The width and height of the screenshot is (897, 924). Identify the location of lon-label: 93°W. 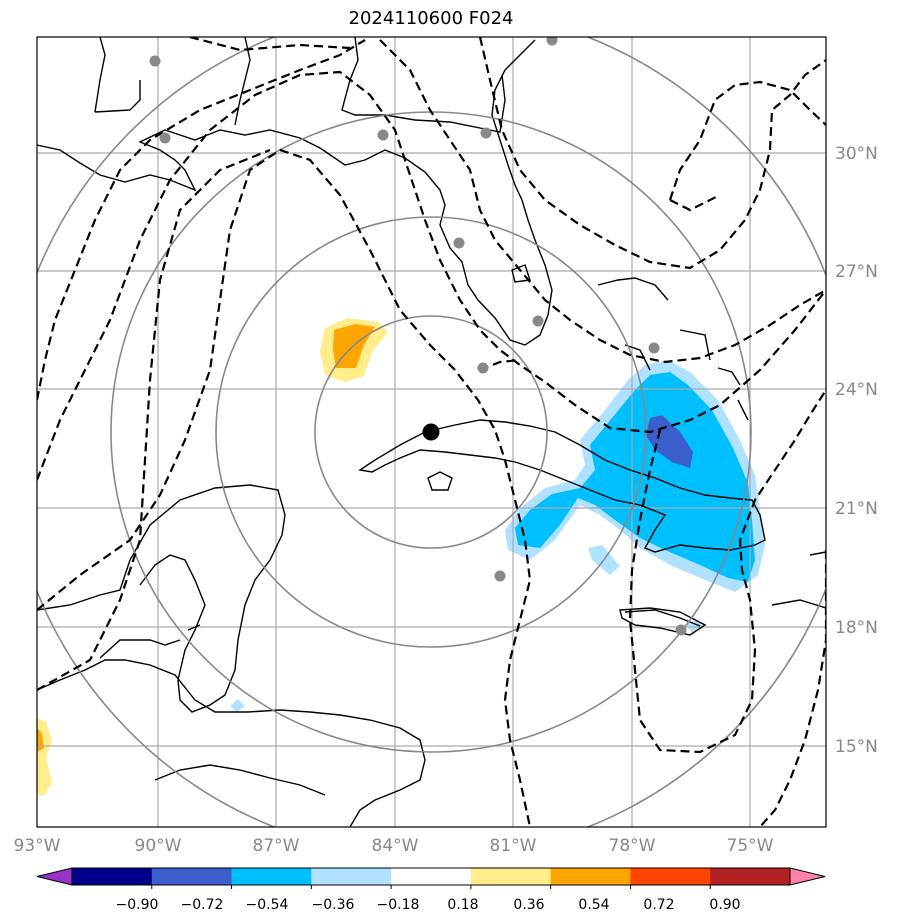
(37, 846).